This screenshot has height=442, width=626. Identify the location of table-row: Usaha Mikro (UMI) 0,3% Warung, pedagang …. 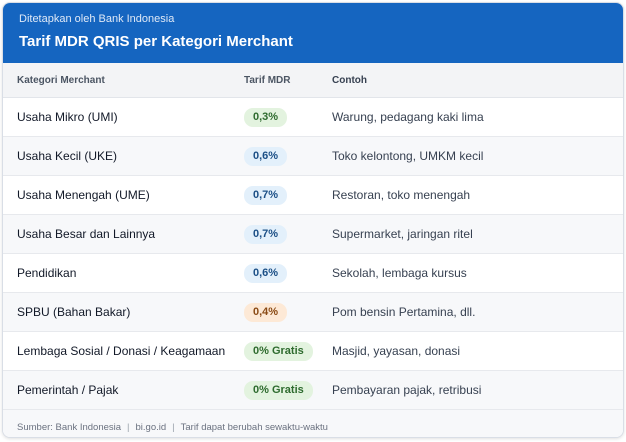
(313, 117).